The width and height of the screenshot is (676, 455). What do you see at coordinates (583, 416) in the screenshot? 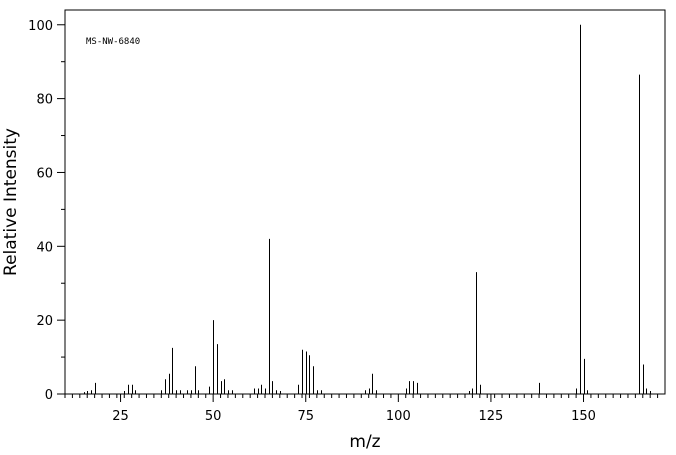
I see `x-tick-label: 150` at bounding box center [583, 416].